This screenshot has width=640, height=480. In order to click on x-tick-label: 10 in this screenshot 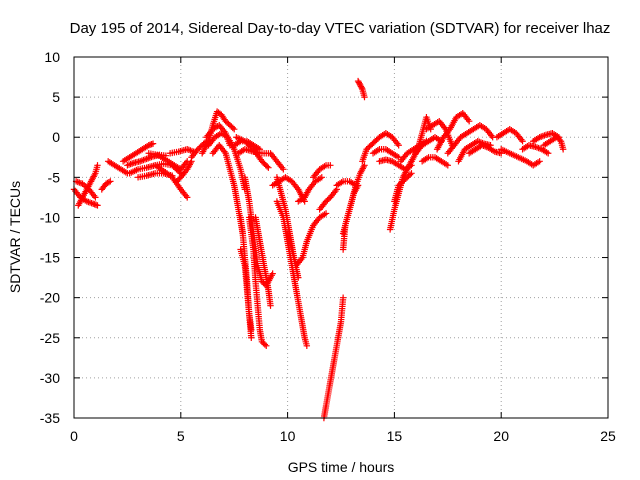, I will do `click(288, 436)`.